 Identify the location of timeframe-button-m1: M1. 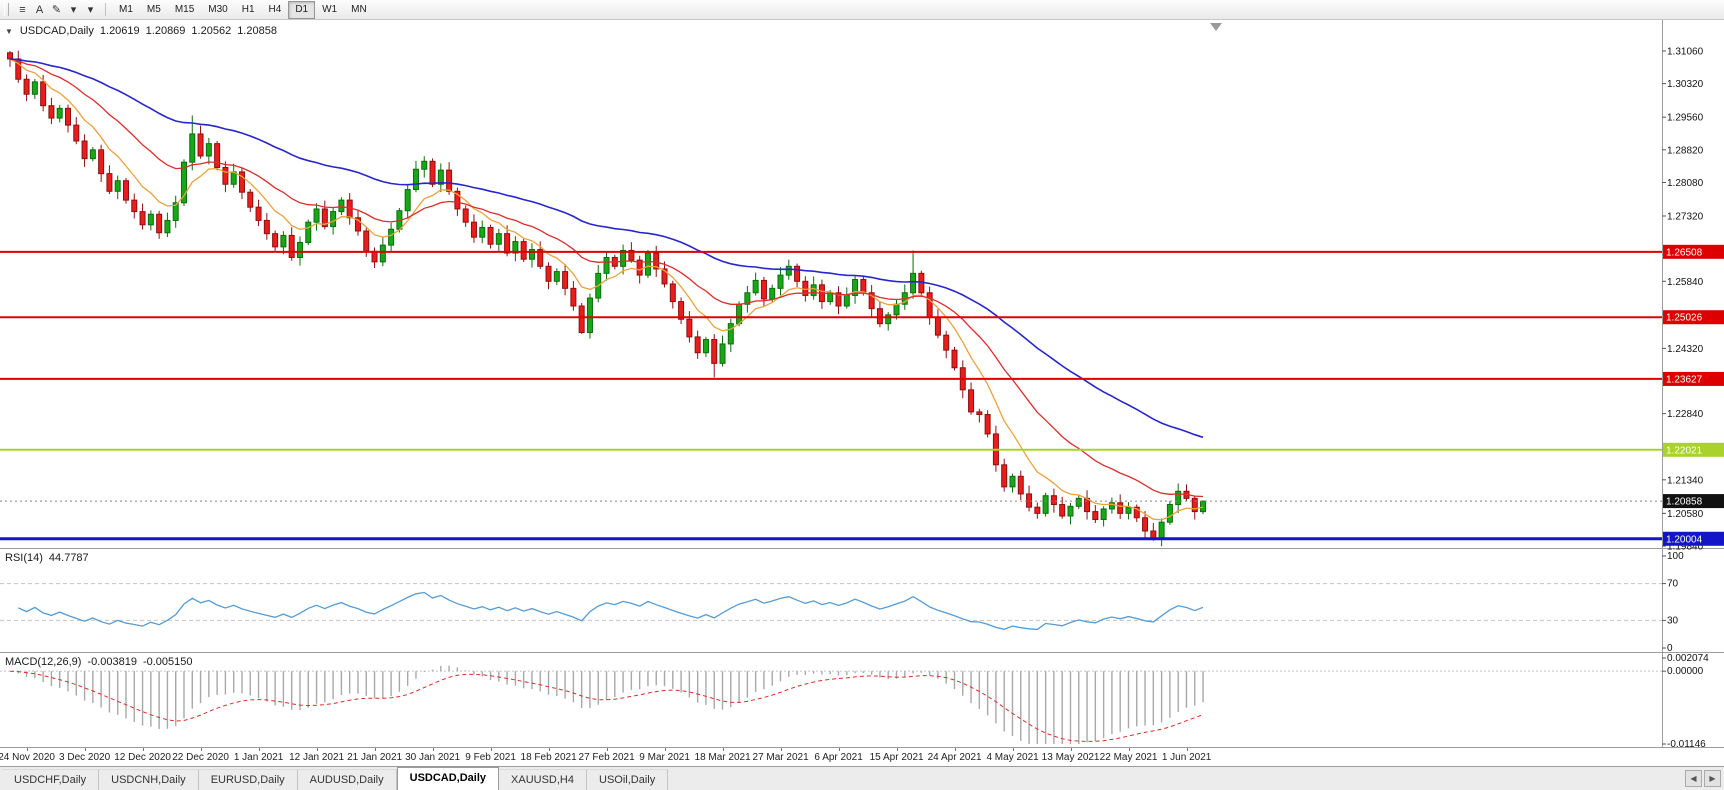
(126, 9).